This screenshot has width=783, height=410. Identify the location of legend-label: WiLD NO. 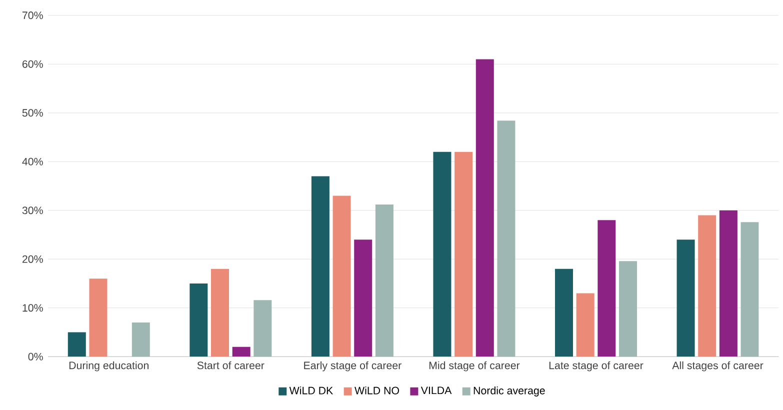
(376, 390).